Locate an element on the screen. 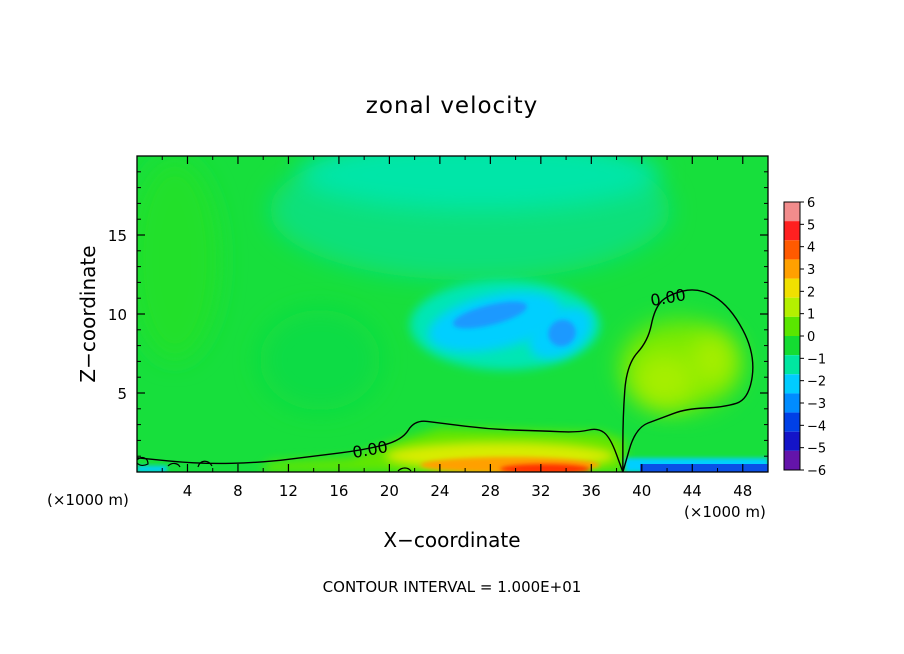  colorbar-label: 1 is located at coordinates (811, 315).